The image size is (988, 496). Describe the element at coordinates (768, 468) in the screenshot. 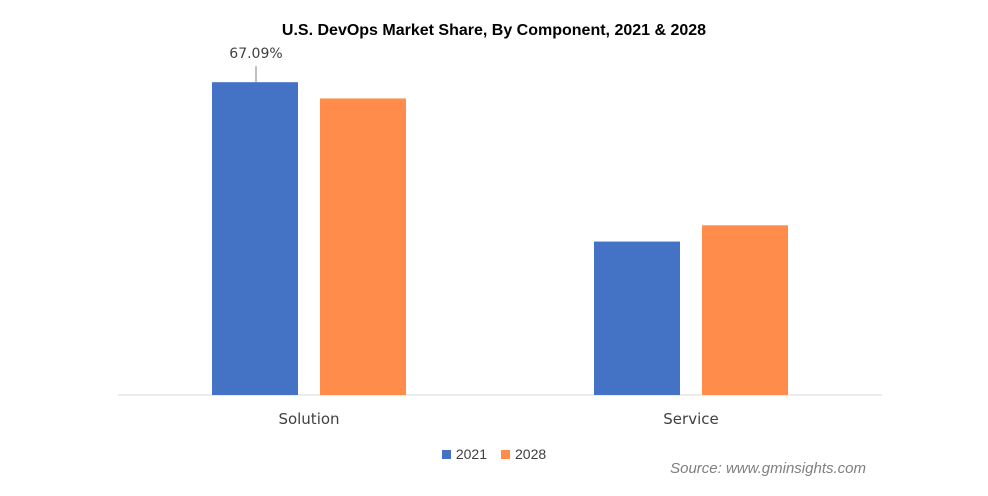

I see `source-note: Source: www.gminsights.com` at that location.